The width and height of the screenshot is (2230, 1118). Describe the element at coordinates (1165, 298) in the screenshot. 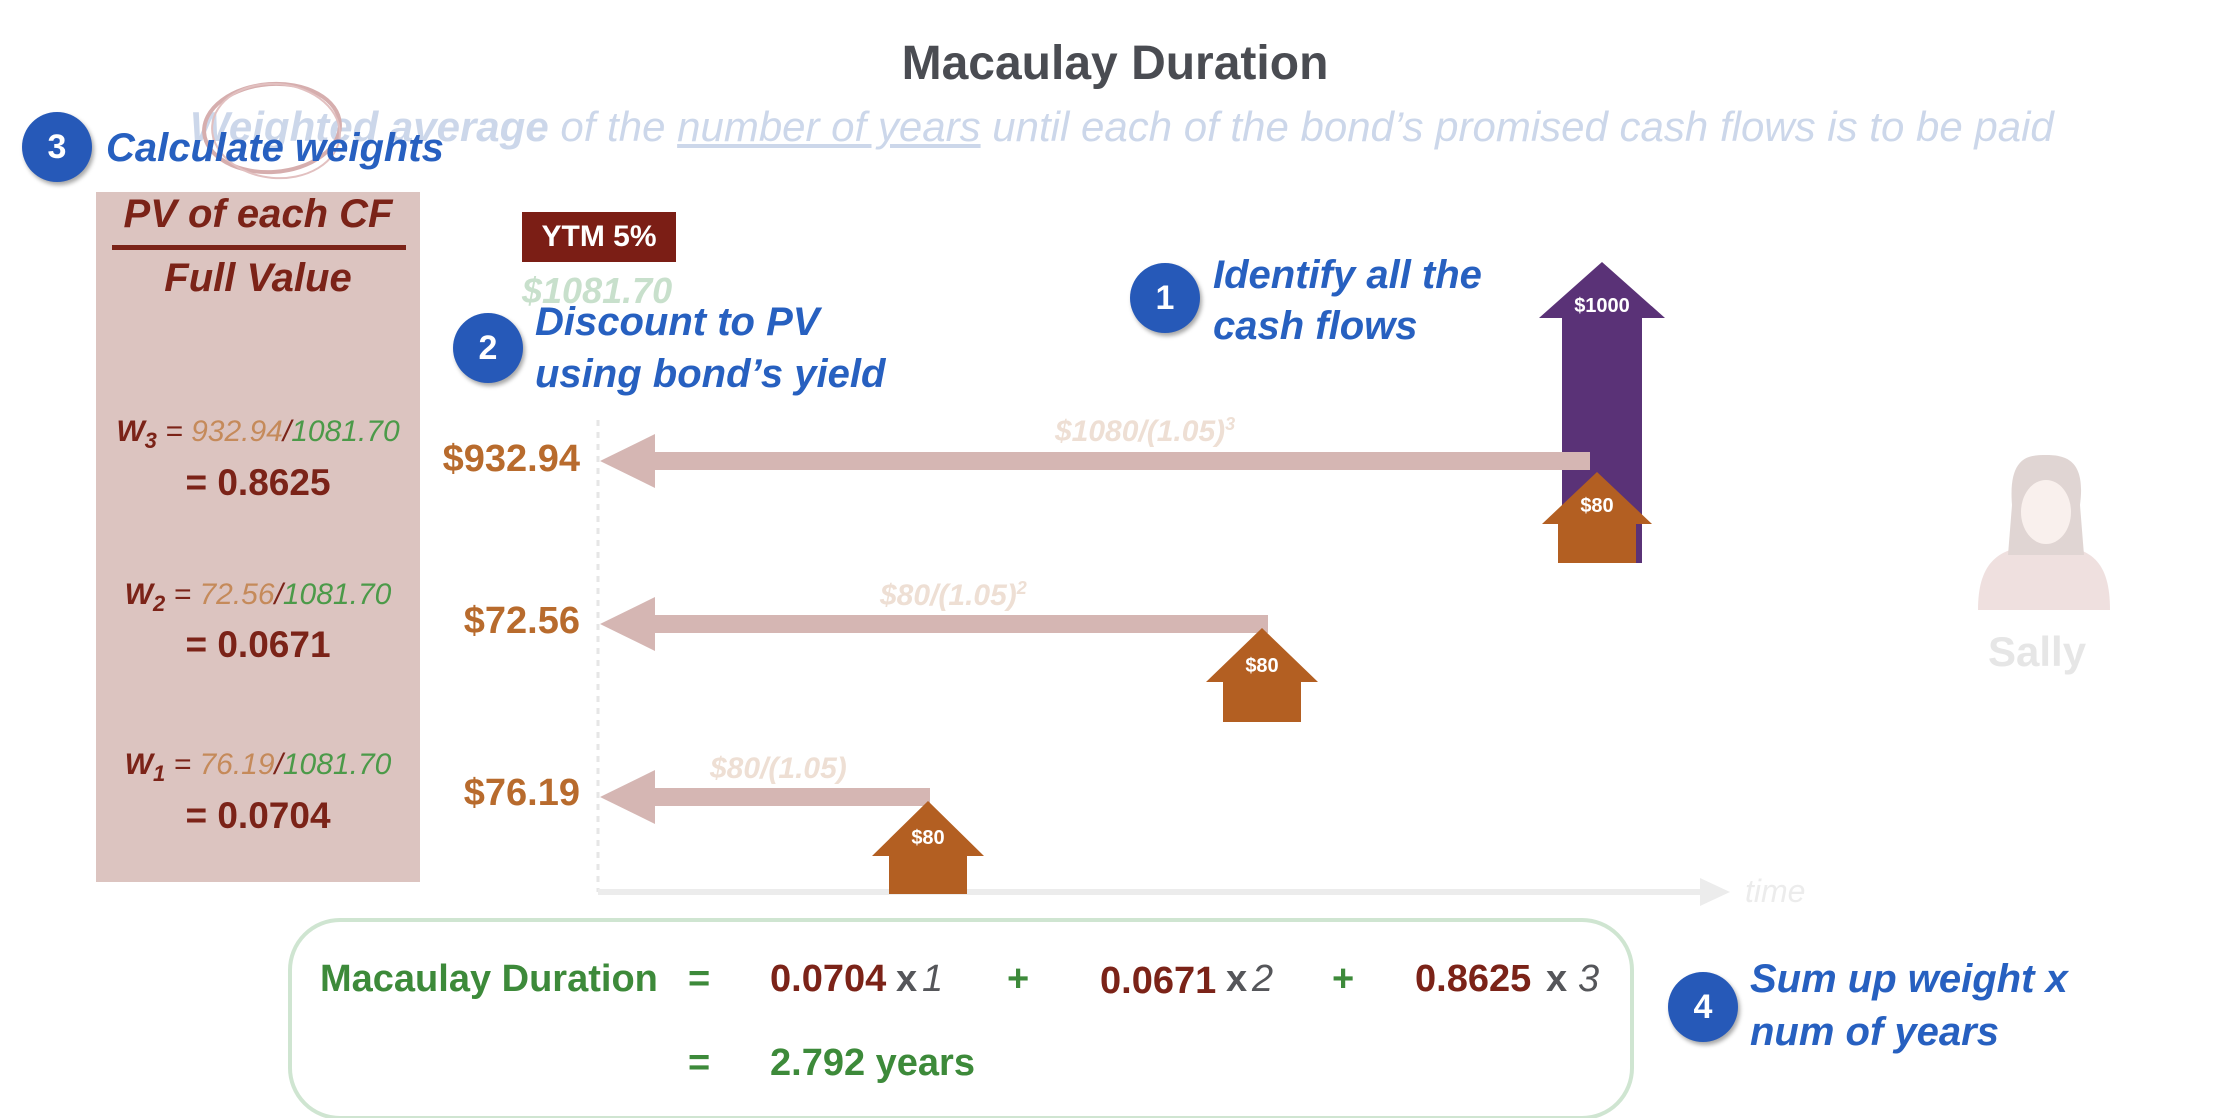

I see `step-1-badge: 1` at that location.